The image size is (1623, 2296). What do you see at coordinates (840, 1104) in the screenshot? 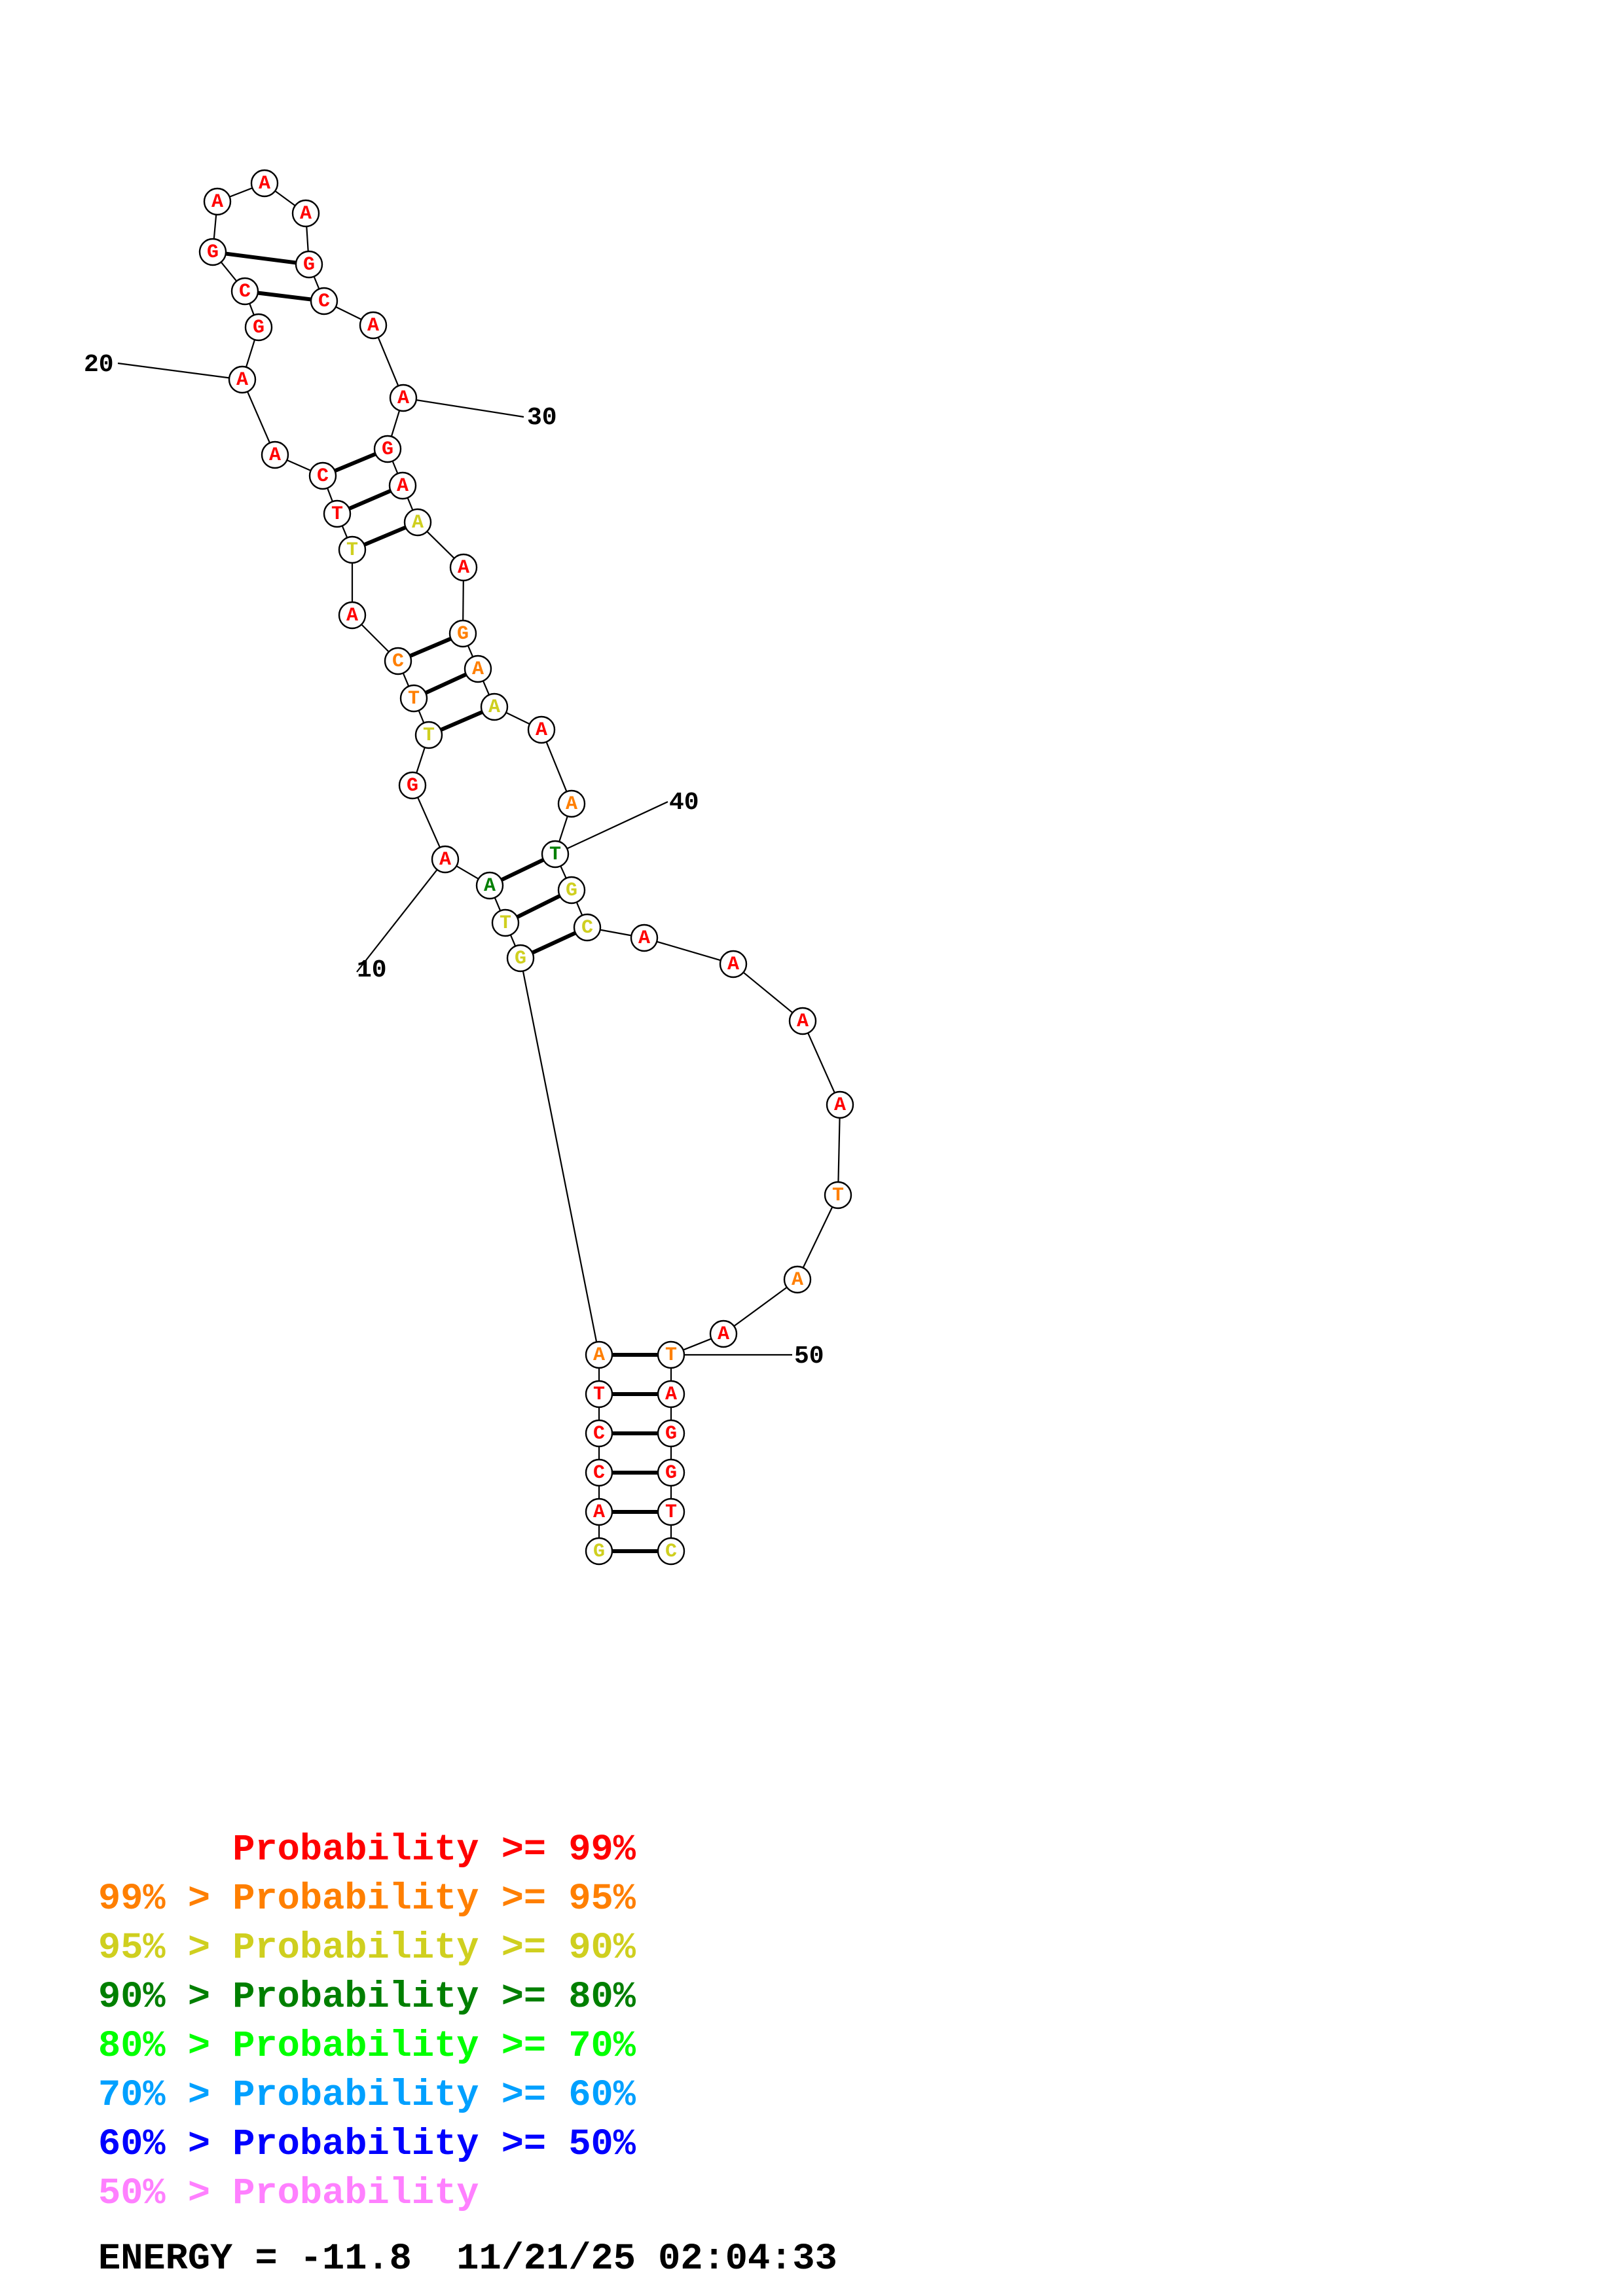
I see `nucleotide-46: A` at bounding box center [840, 1104].